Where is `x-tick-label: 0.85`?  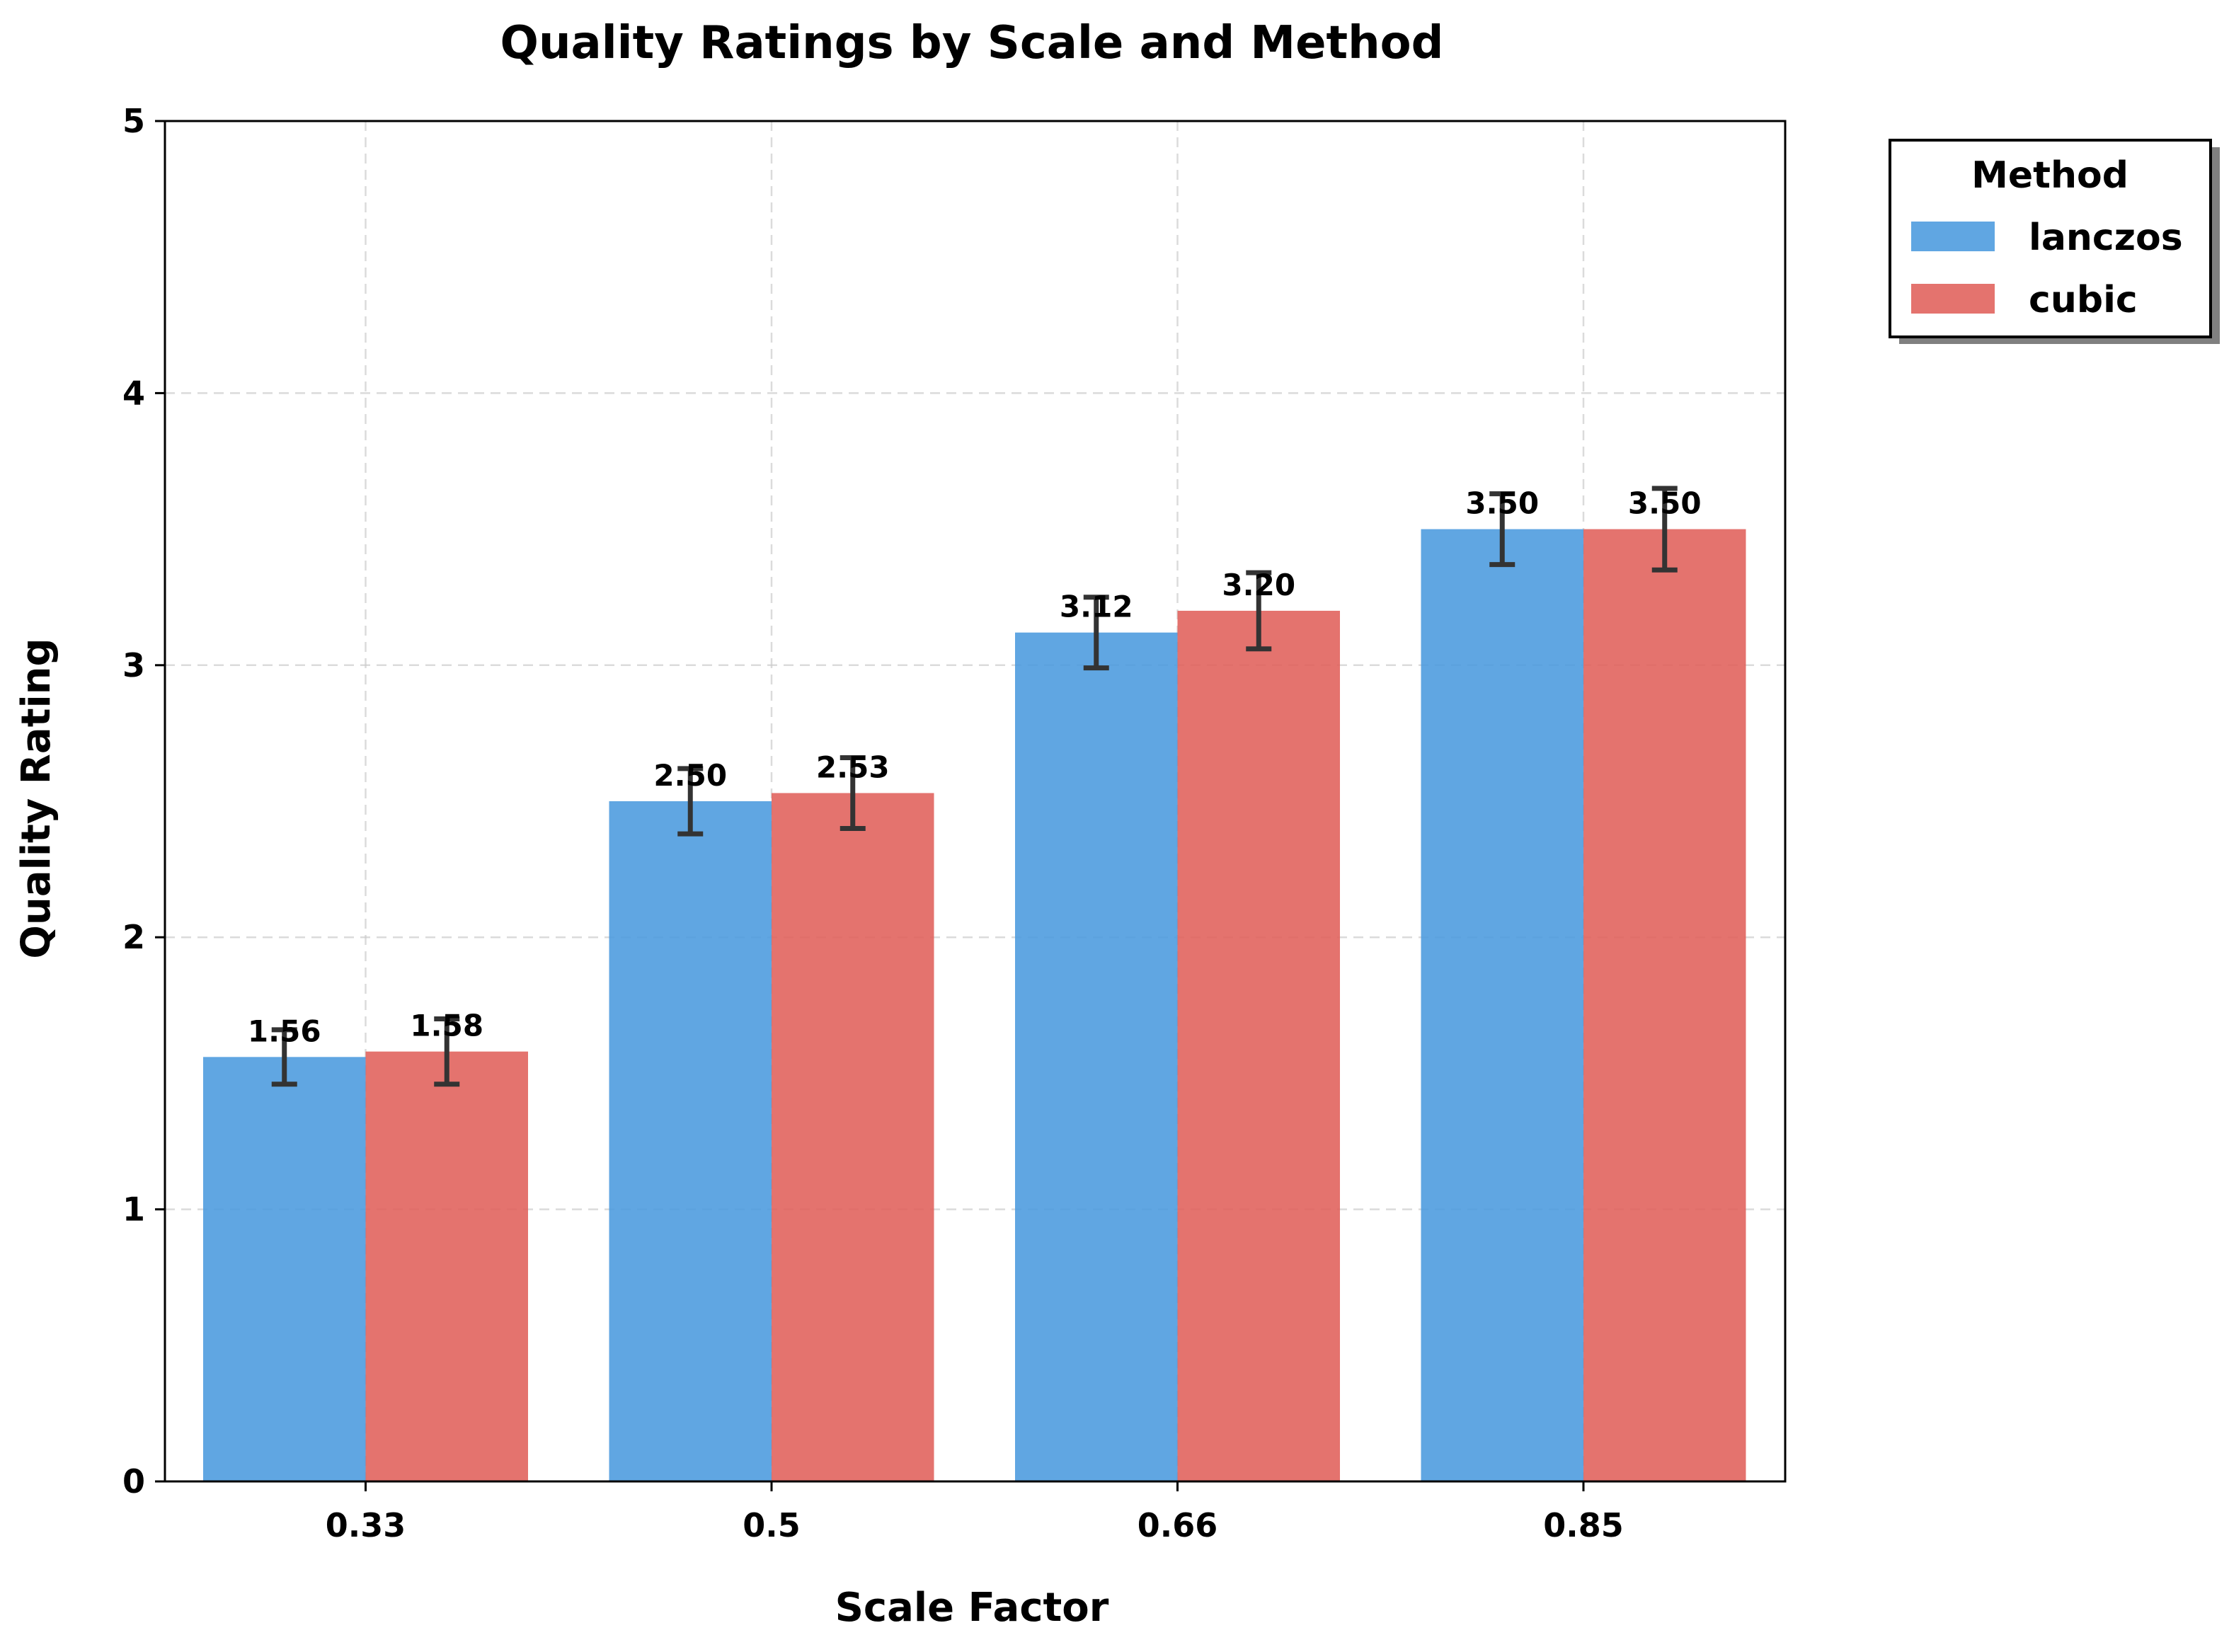 x-tick-label: 0.85 is located at coordinates (1583, 1525).